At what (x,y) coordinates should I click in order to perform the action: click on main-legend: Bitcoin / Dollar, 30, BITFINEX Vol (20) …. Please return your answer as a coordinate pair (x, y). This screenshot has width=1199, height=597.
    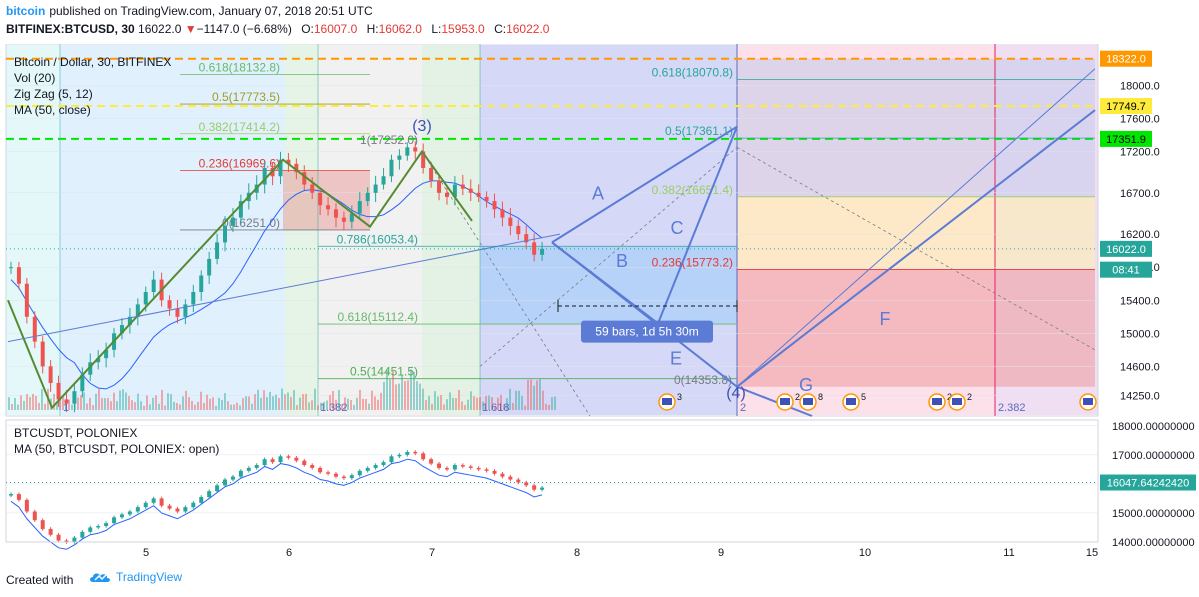
    Looking at the image, I should click on (92, 86).